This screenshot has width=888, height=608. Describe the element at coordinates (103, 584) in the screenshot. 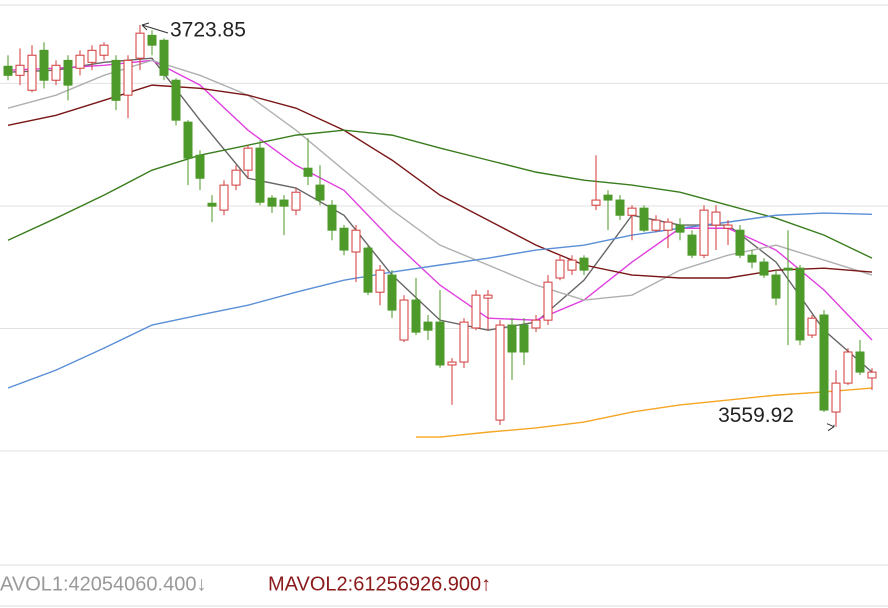

I see `volume-label: AVOL1:42054060.400↓` at that location.